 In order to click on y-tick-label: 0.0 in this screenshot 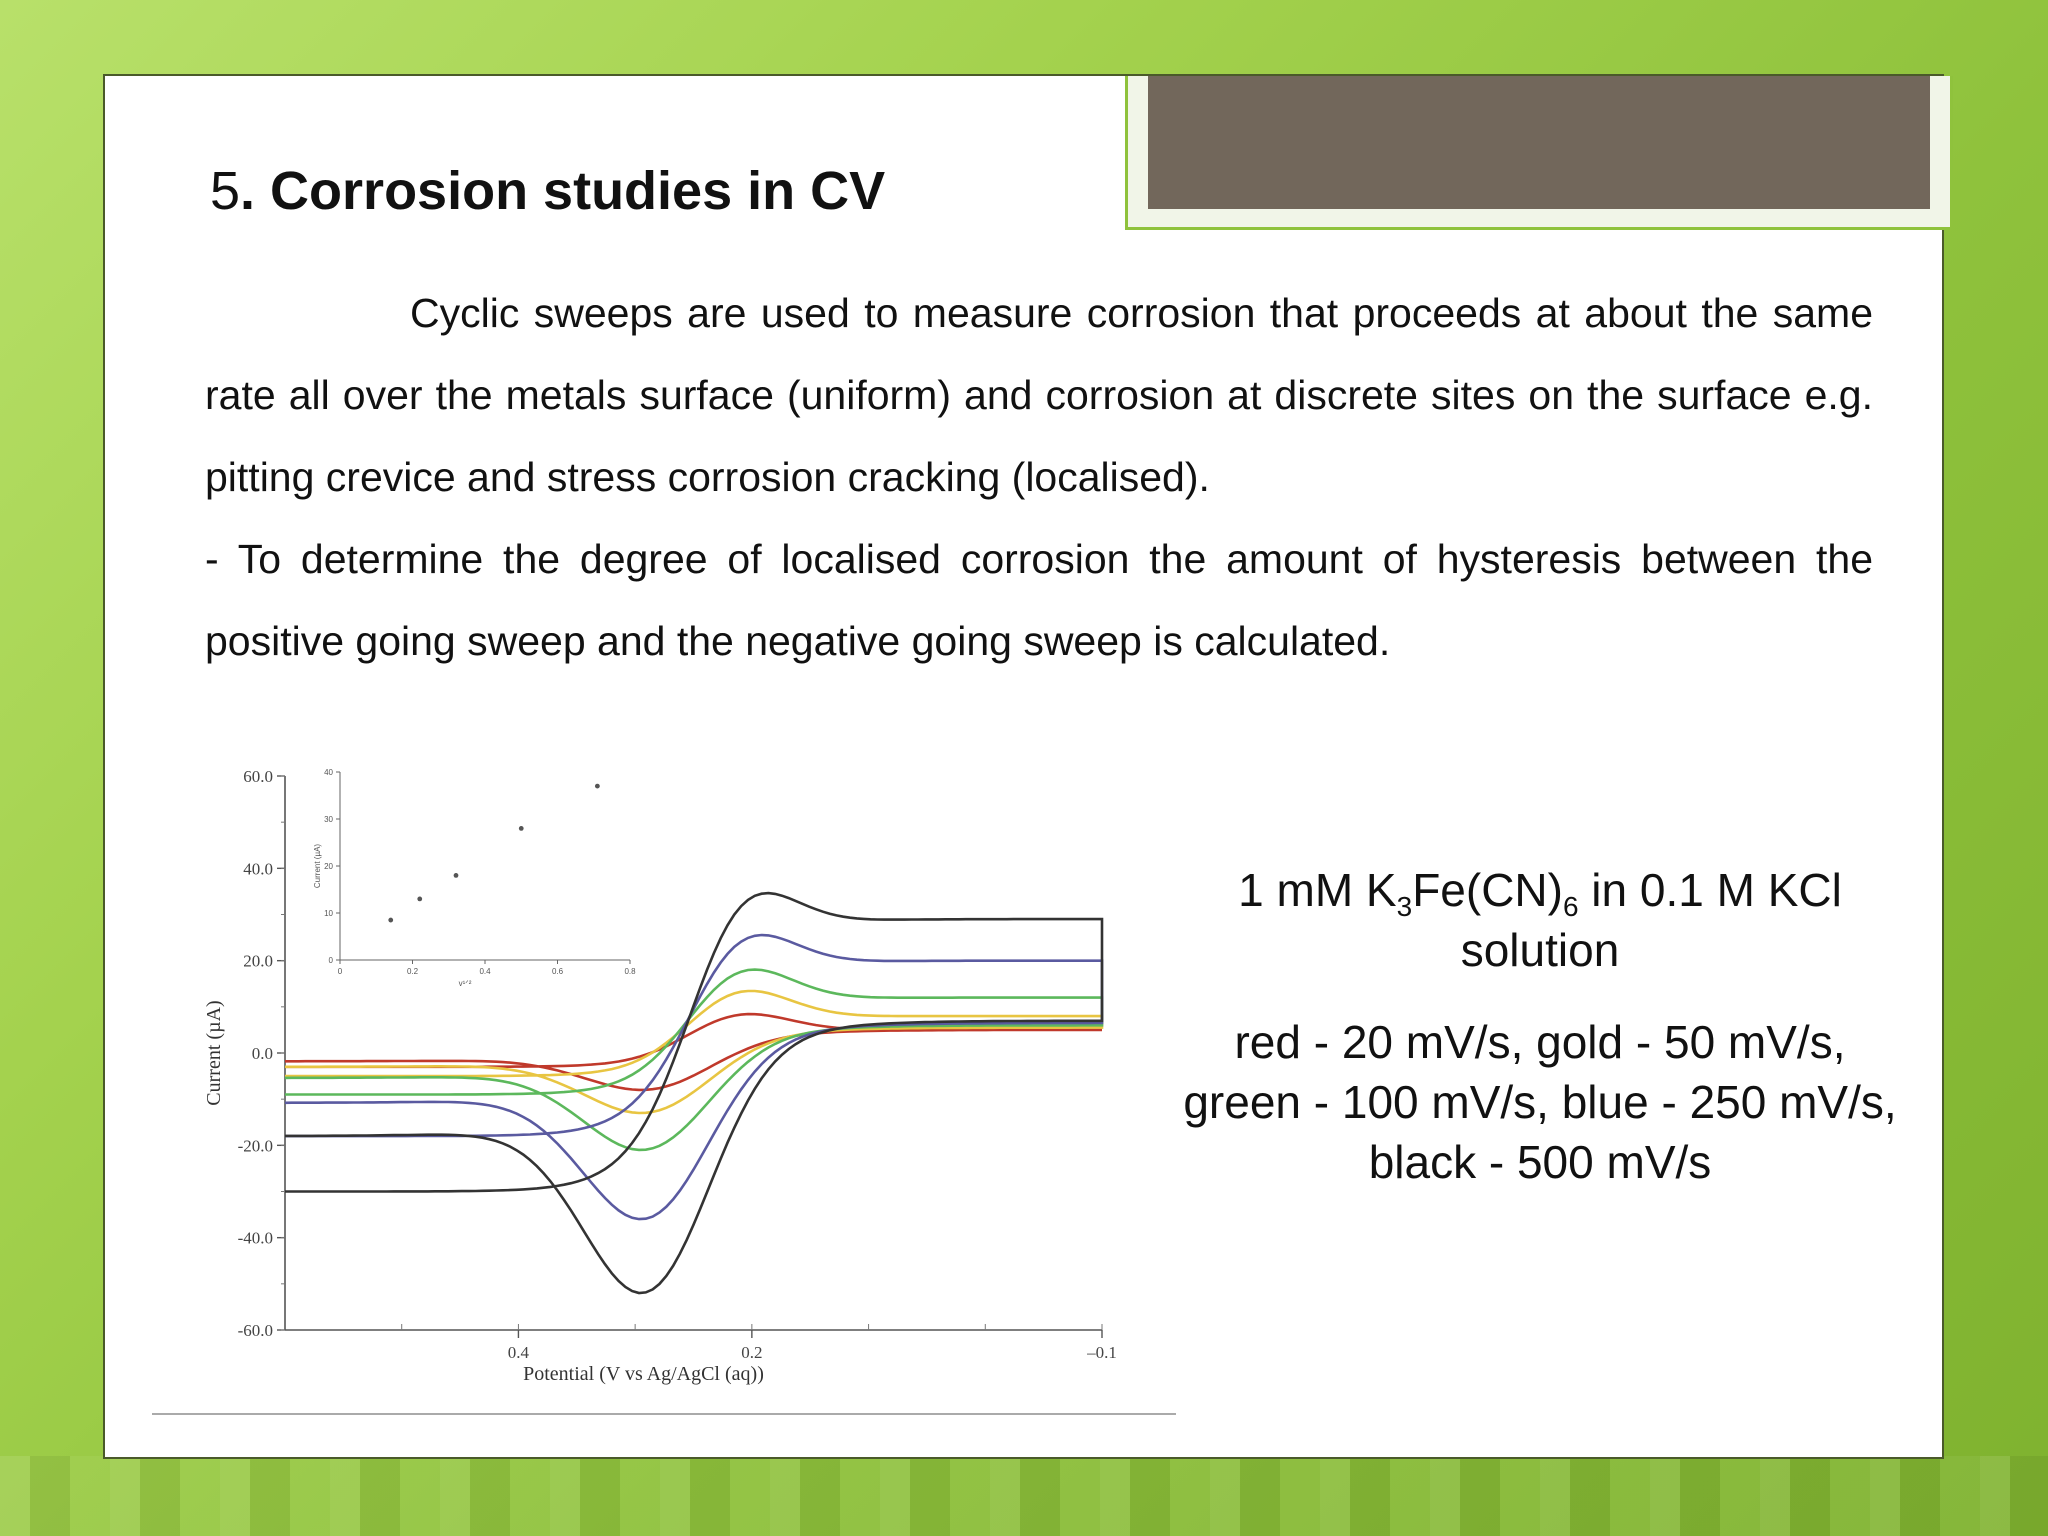, I will do `click(262, 1053)`.